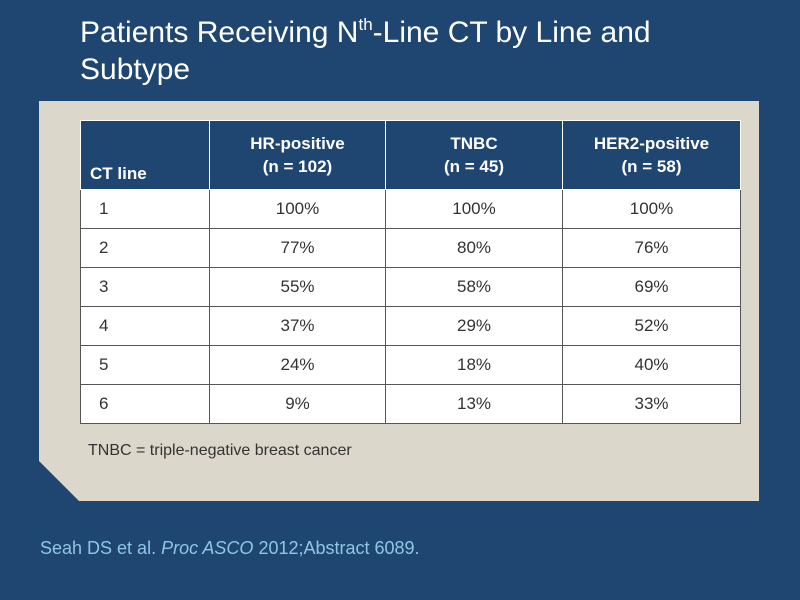  What do you see at coordinates (511, 32) in the screenshot?
I see `title-text-part2: -Line CT by Line and` at bounding box center [511, 32].